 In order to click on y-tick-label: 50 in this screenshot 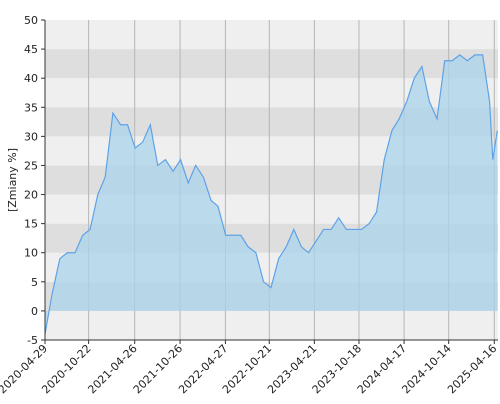, I will do `click(31, 20)`.